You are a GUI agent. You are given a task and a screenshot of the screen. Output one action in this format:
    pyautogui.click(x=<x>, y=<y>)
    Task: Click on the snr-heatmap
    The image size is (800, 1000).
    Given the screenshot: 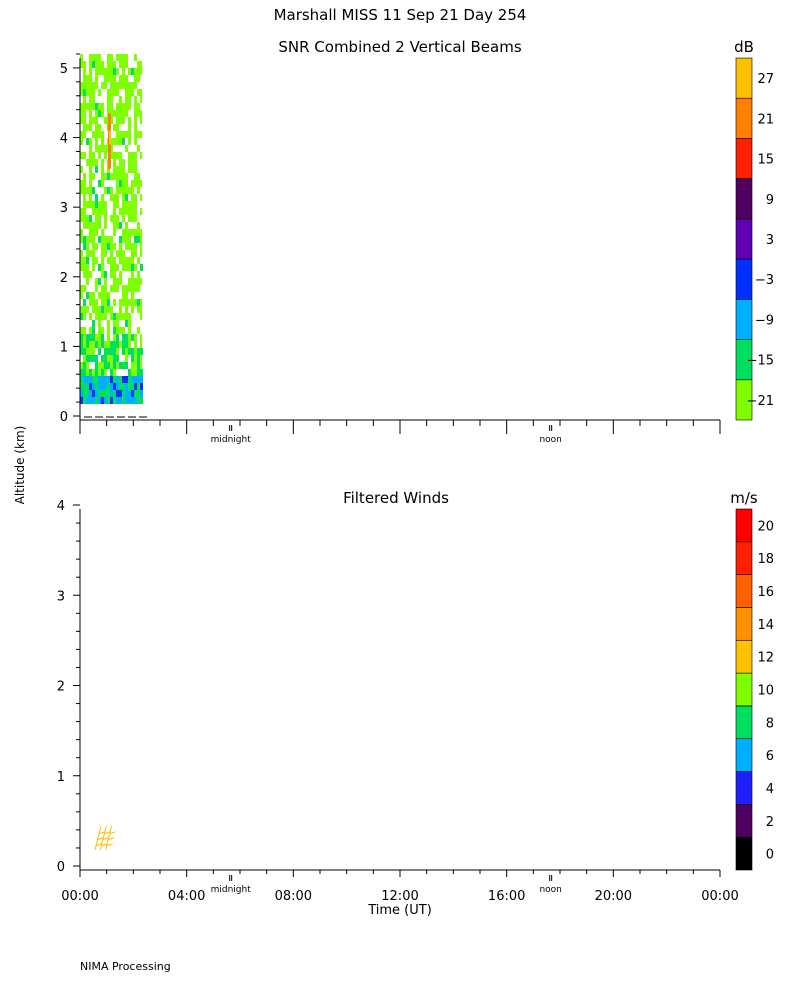 What is the action you would take?
    pyautogui.click(x=113, y=236)
    